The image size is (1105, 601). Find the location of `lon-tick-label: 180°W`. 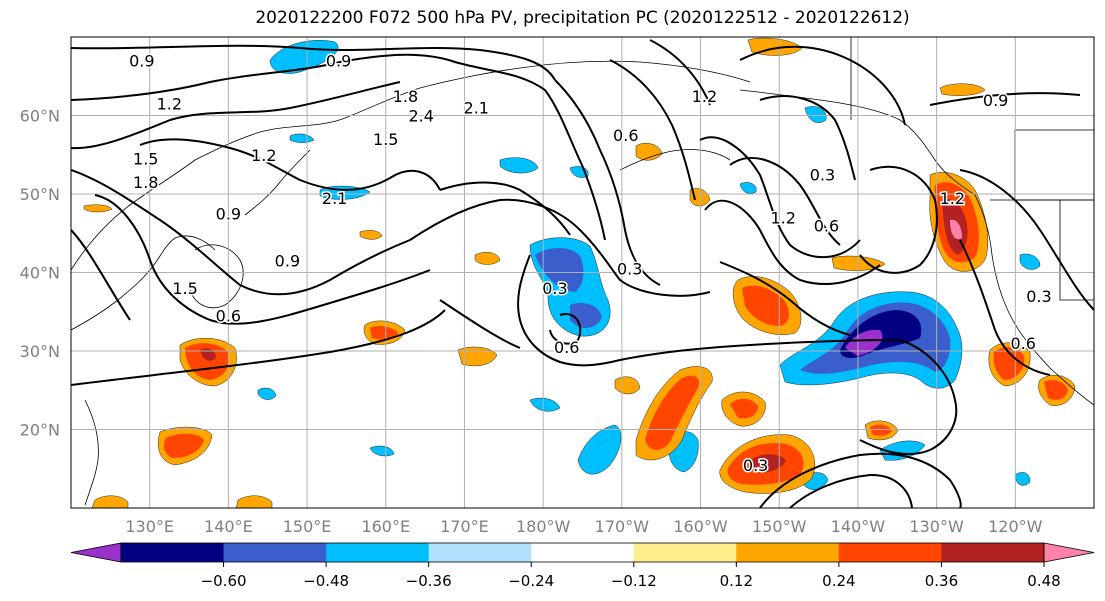

lon-tick-label: 180°W is located at coordinates (543, 526).